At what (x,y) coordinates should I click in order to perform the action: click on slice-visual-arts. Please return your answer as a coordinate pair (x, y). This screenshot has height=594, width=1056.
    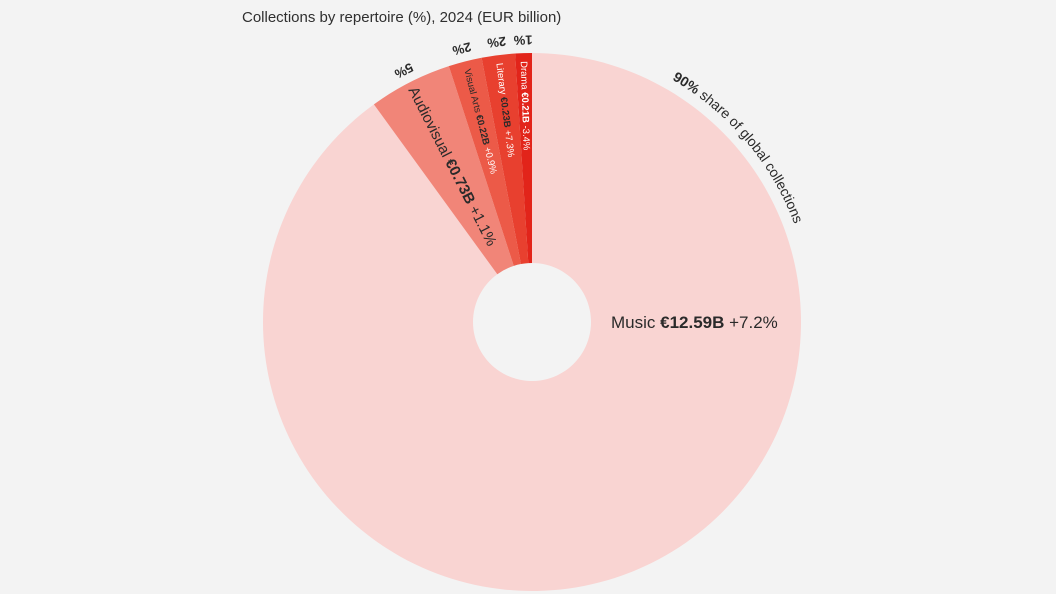
    Looking at the image, I should click on (484, 161).